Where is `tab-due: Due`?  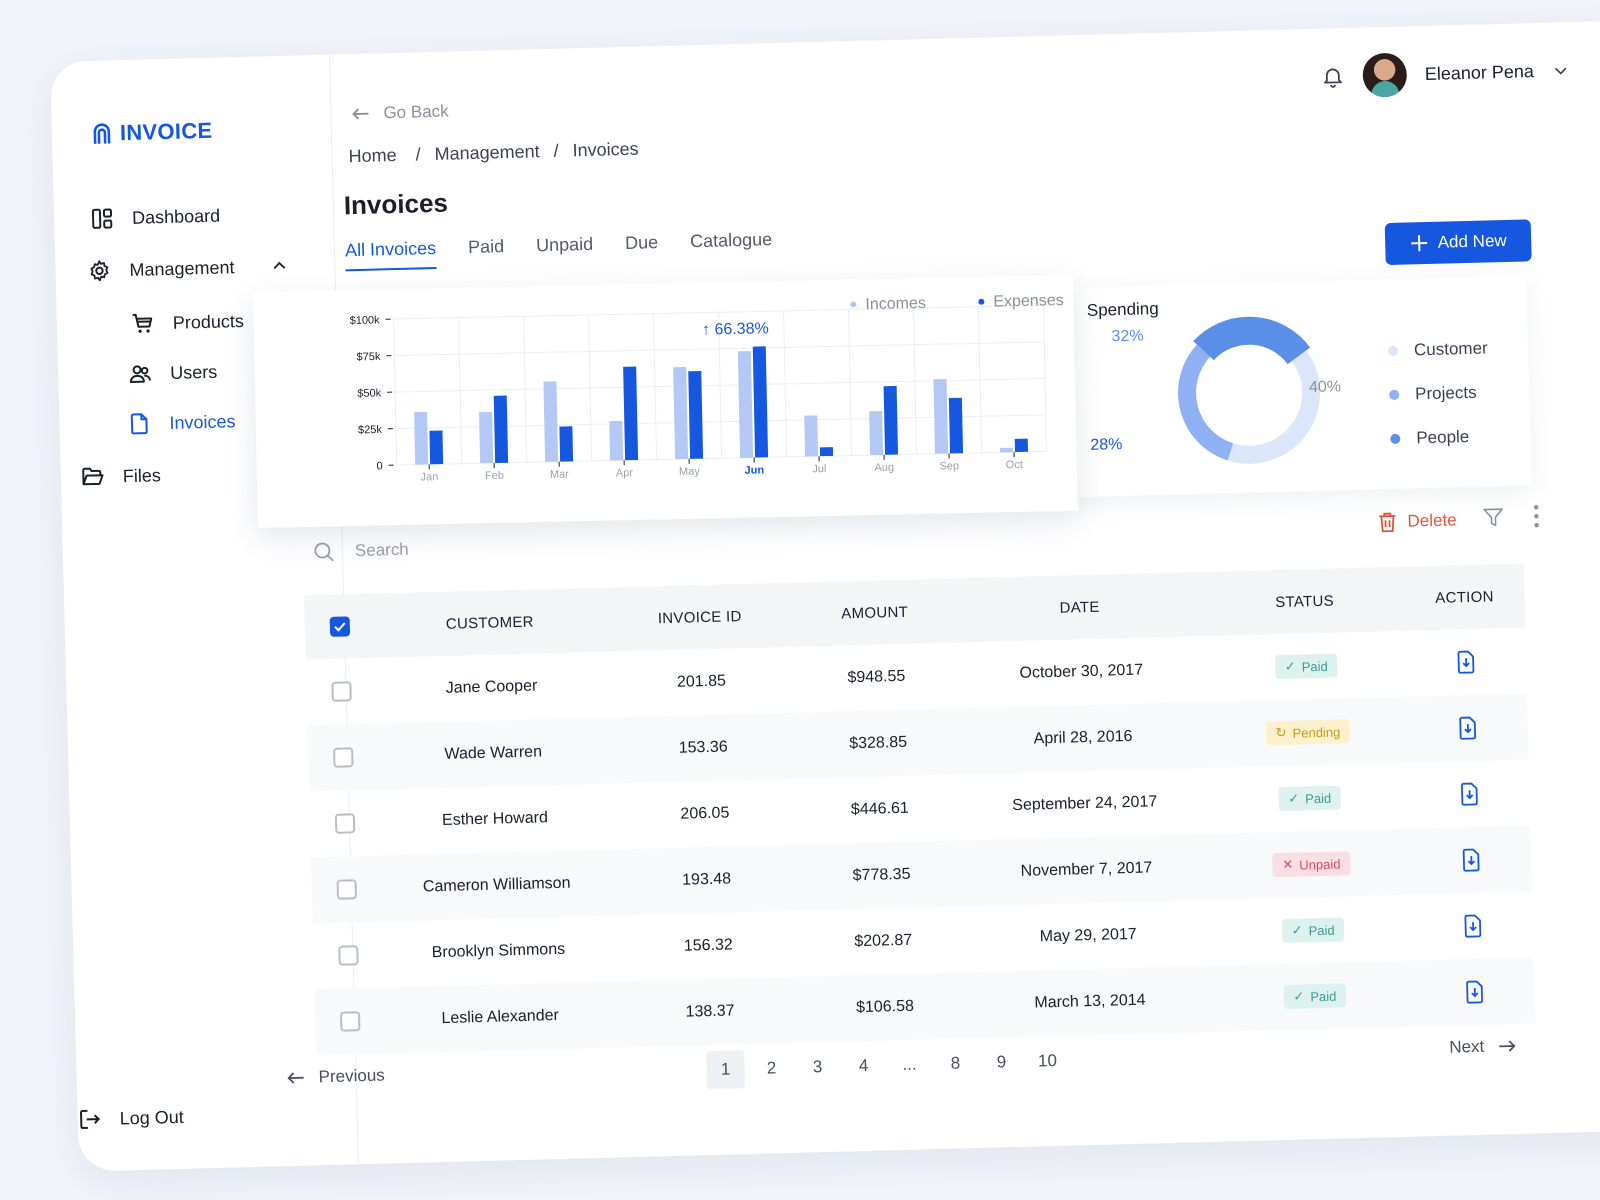 tab-due: Due is located at coordinates (641, 243).